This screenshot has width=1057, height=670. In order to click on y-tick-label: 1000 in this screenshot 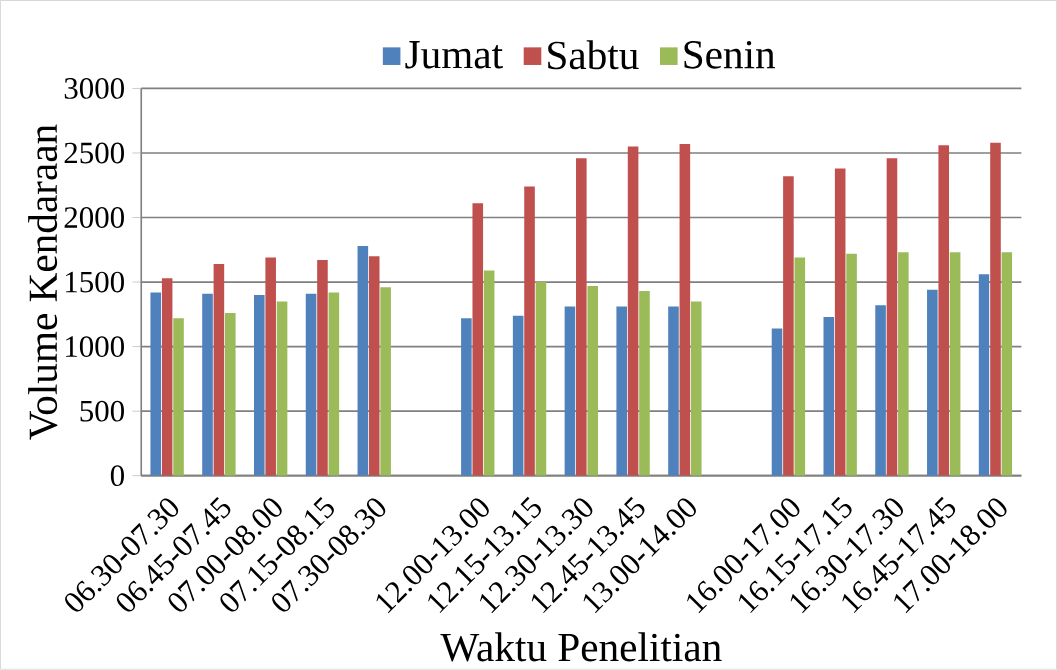, I will do `click(95, 347)`.